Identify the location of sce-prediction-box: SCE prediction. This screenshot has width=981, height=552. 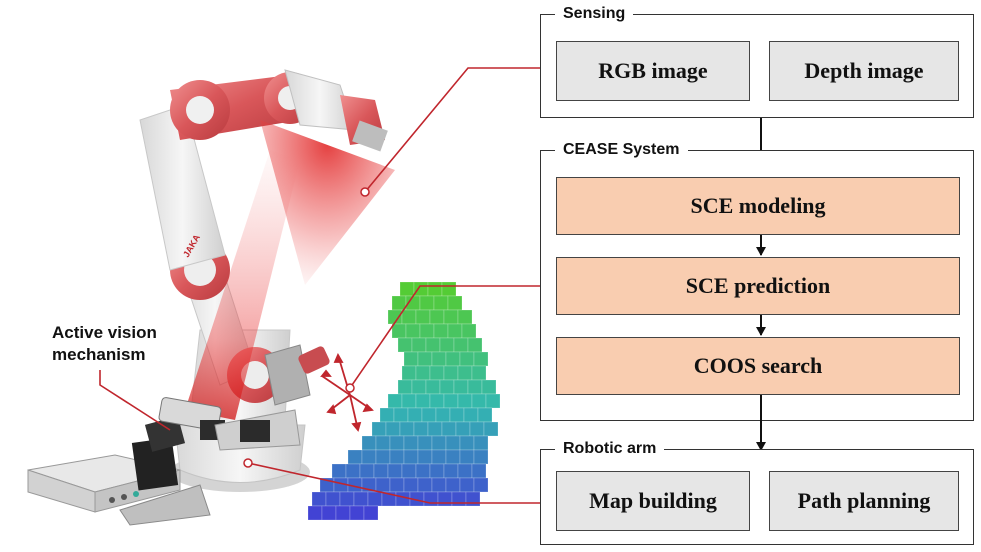
(758, 286).